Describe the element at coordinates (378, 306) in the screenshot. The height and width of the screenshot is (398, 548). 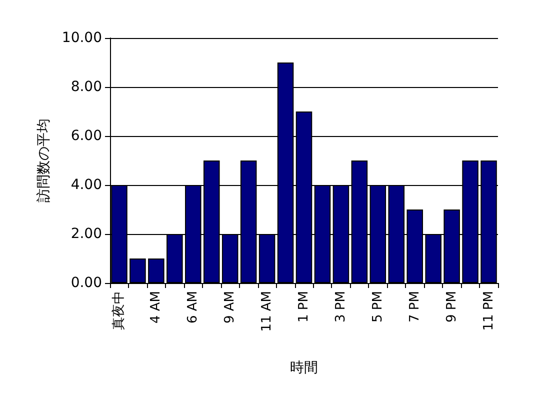
I see `x-tick-label: 5 PM` at that location.